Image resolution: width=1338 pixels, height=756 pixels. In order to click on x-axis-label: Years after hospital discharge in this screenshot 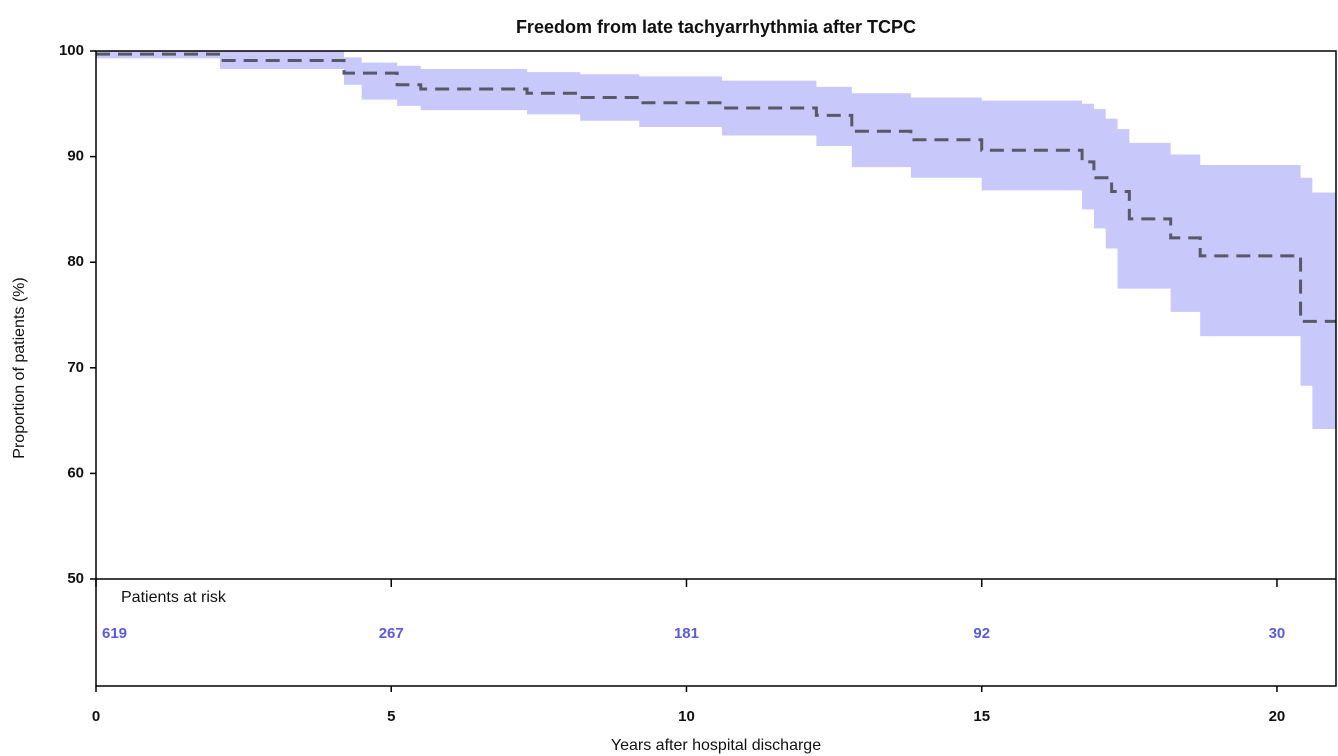, I will do `click(716, 745)`.